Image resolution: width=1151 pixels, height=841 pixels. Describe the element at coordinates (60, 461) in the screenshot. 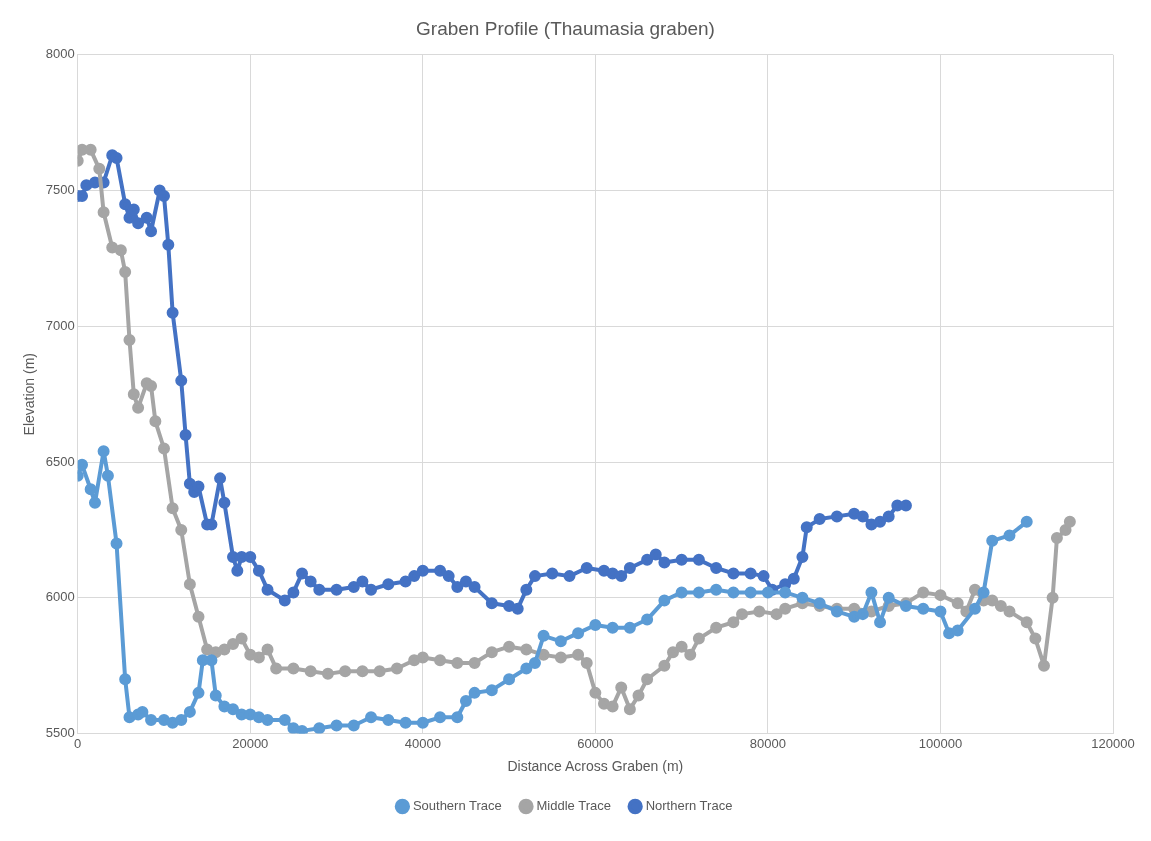

I see `y-tick-label: 6500` at that location.